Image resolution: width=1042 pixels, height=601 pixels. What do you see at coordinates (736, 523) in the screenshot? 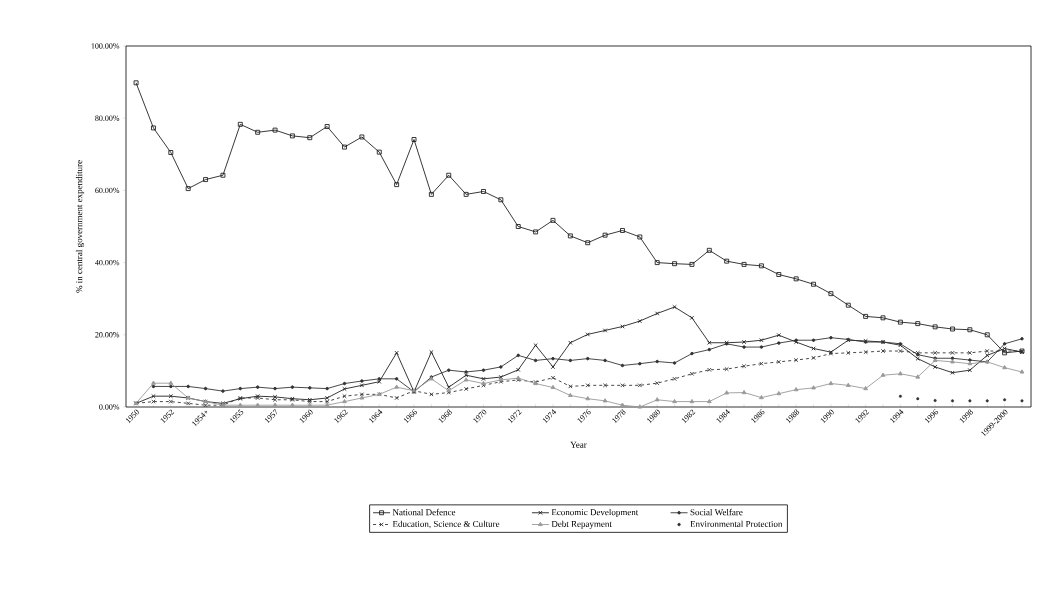
I see `legend-label: Environmental Protection` at bounding box center [736, 523].